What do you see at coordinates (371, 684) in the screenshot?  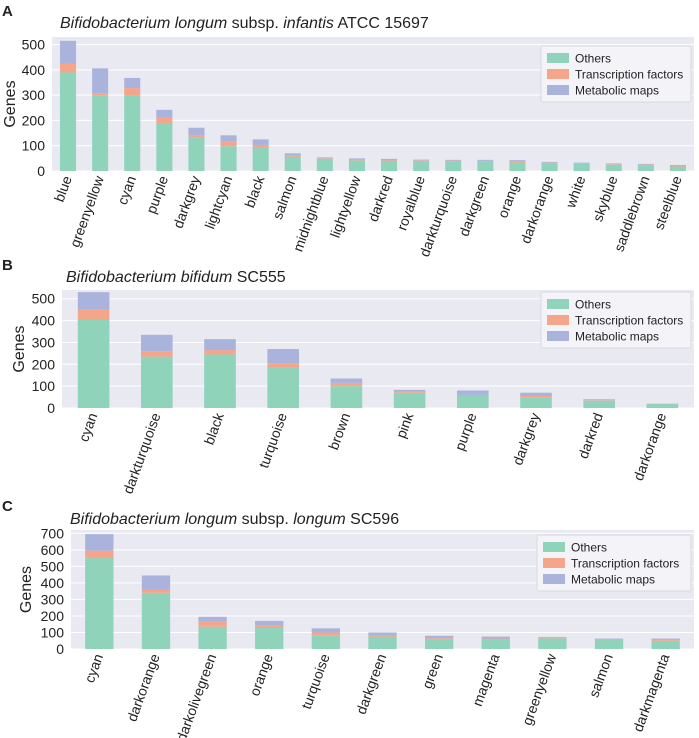 I see `x-tick-label: darkgreen` at bounding box center [371, 684].